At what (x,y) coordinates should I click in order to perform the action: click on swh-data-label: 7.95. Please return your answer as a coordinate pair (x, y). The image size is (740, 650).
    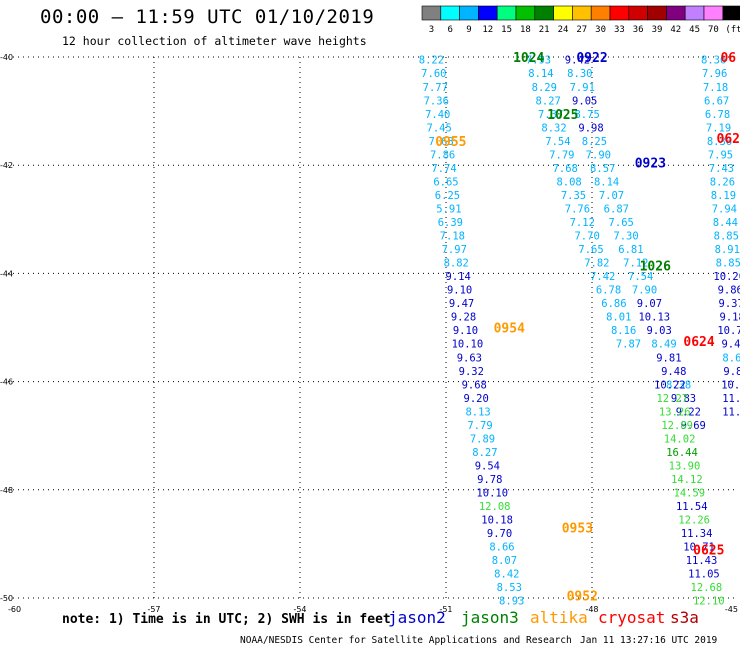
    Looking at the image, I should click on (720, 155).